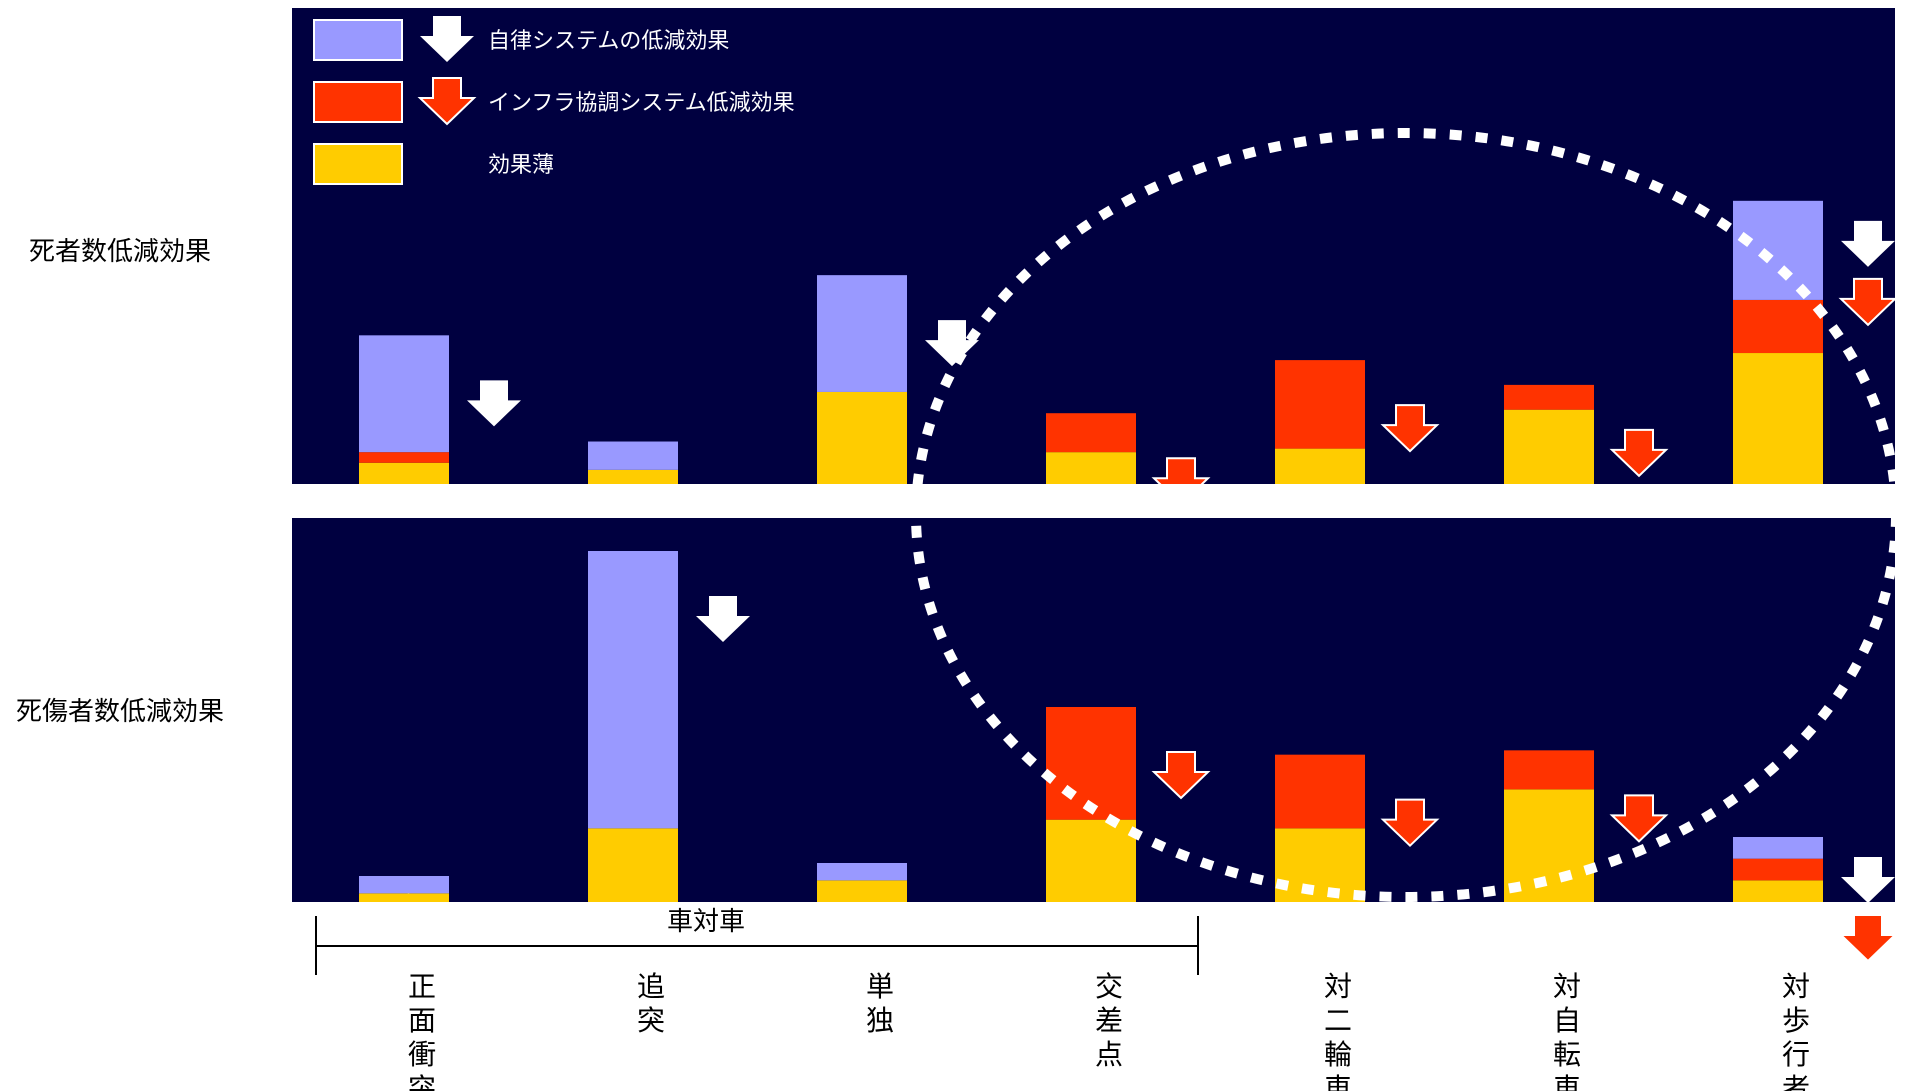 The width and height of the screenshot is (1906, 1091). What do you see at coordinates (422, 1020) in the screenshot?
I see `category-label: 面` at bounding box center [422, 1020].